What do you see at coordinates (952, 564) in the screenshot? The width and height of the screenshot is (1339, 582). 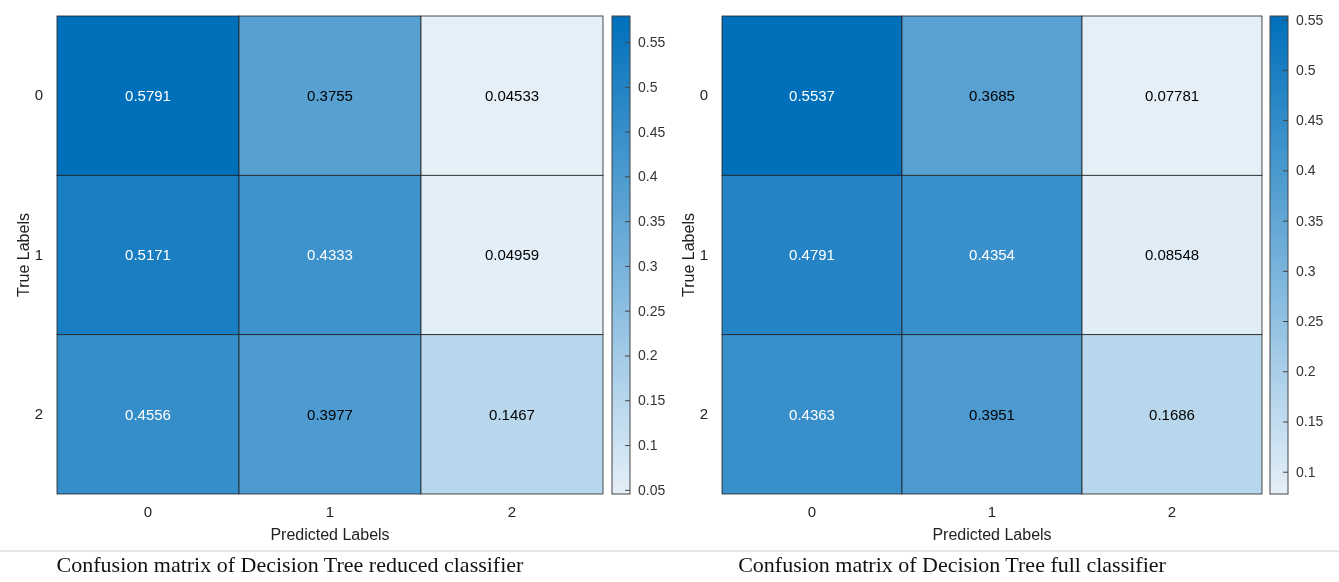 I see `text: Confusion matrix of Decision Tree full classifier` at bounding box center [952, 564].